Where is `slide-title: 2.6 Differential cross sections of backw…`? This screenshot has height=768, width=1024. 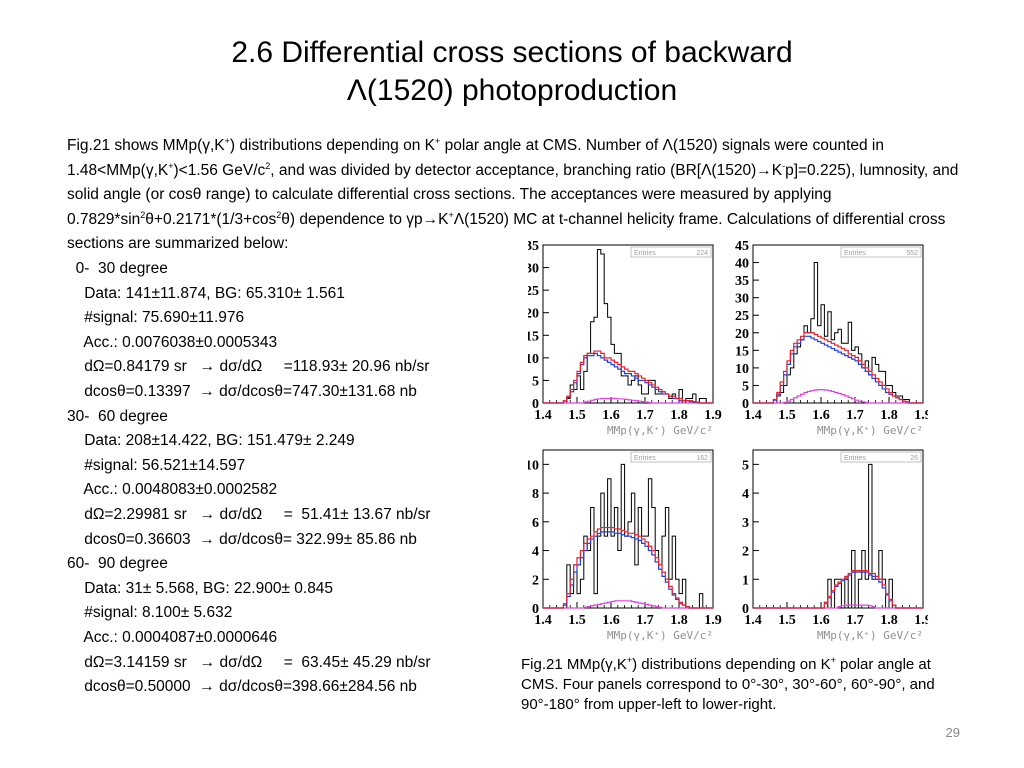 slide-title: 2.6 Differential cross sections of backw… is located at coordinates (512, 72).